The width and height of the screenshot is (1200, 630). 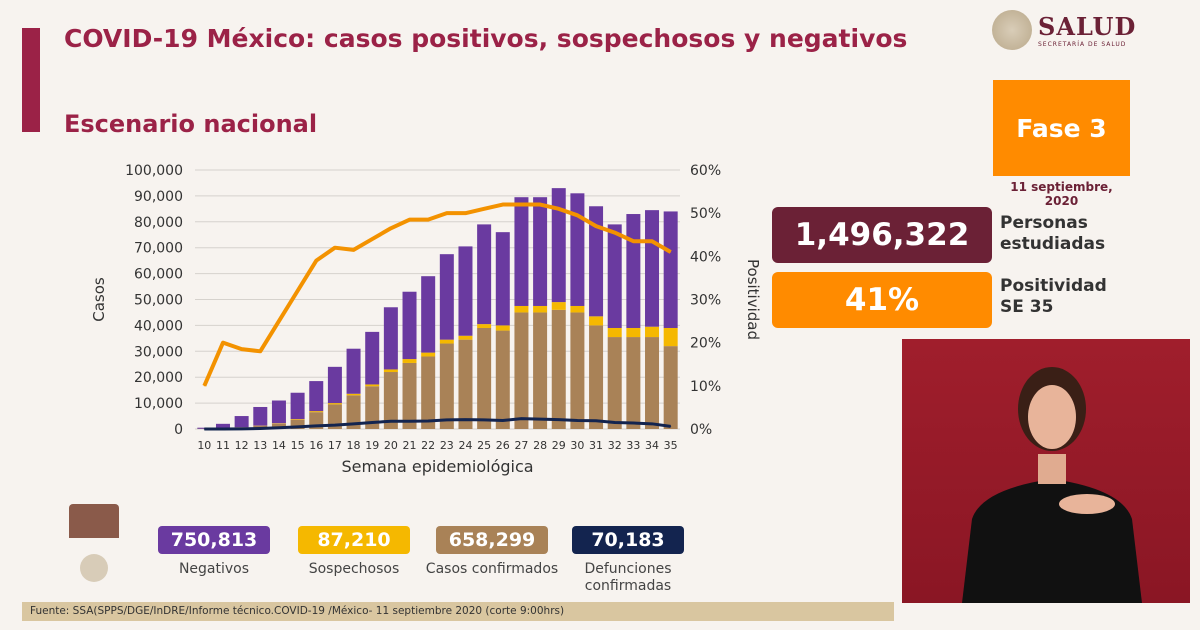 I want to click on x-tick-label: 34, so click(x=652, y=445).